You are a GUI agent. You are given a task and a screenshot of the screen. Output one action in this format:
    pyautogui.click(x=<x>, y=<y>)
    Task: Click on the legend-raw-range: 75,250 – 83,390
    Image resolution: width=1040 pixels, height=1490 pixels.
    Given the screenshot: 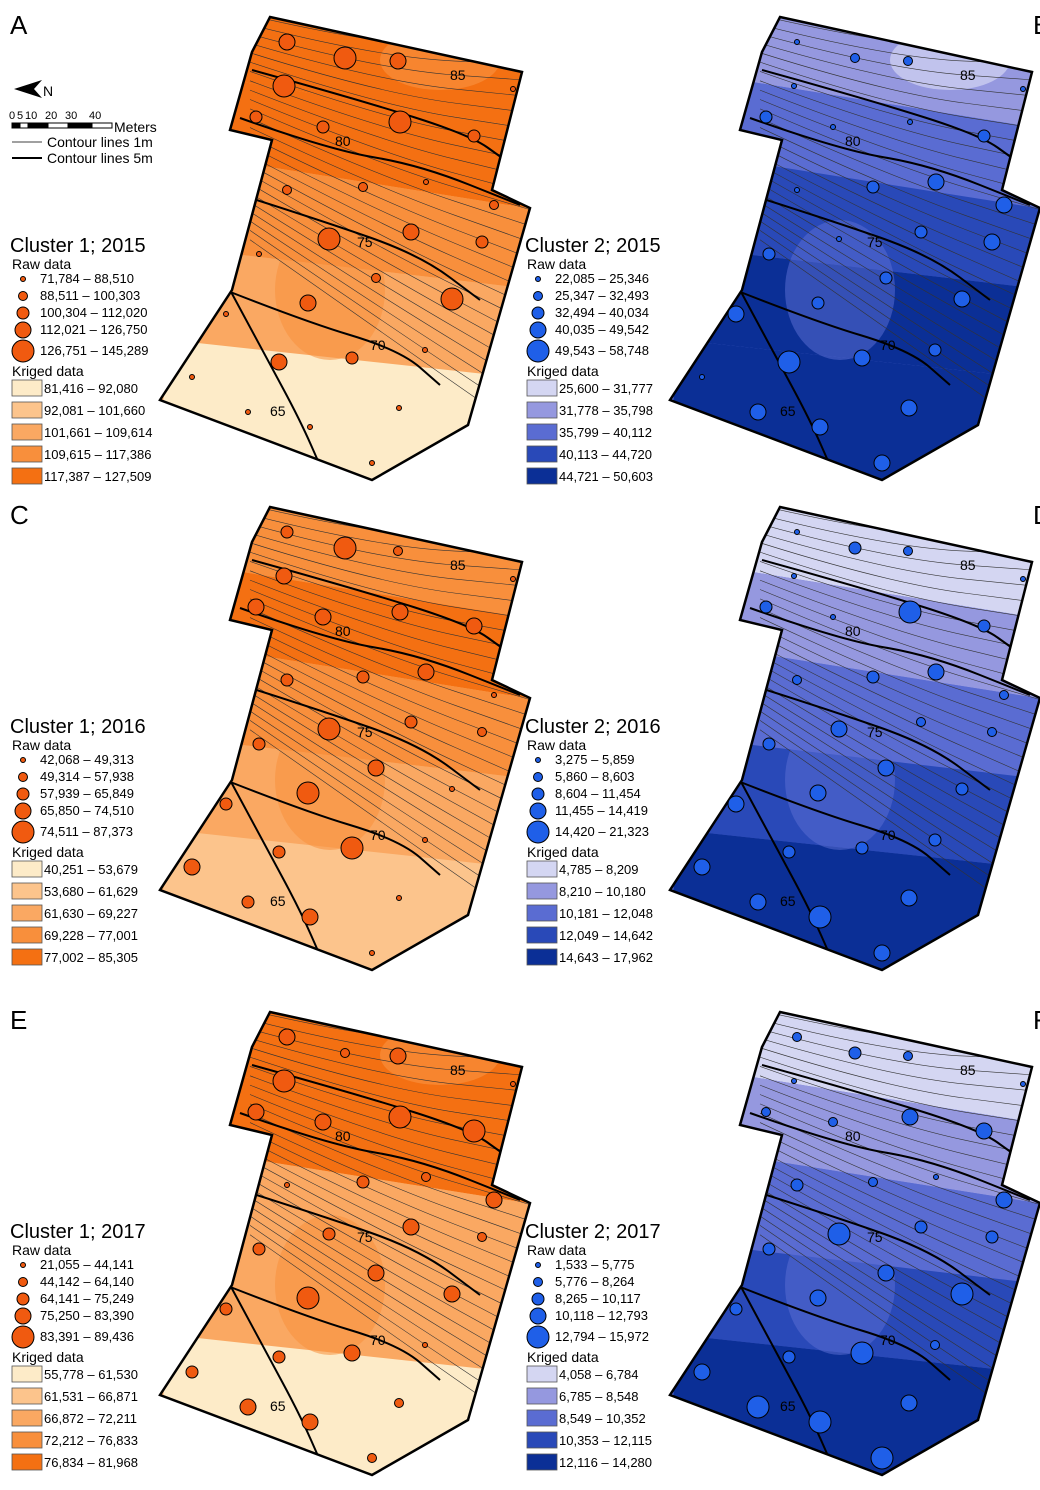 What is the action you would take?
    pyautogui.click(x=87, y=1315)
    